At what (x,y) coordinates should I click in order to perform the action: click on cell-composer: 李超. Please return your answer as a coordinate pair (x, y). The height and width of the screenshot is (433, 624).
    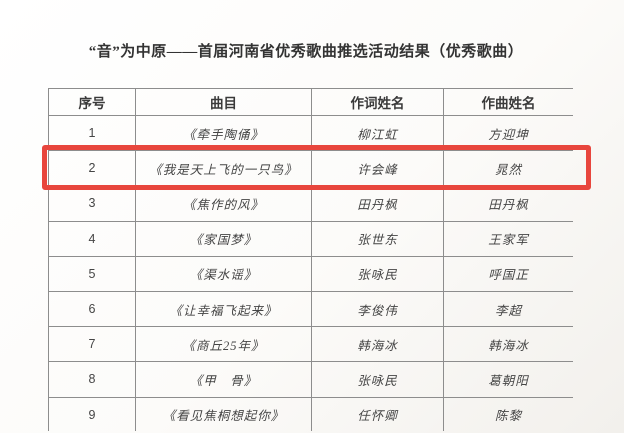
    Looking at the image, I should click on (508, 309).